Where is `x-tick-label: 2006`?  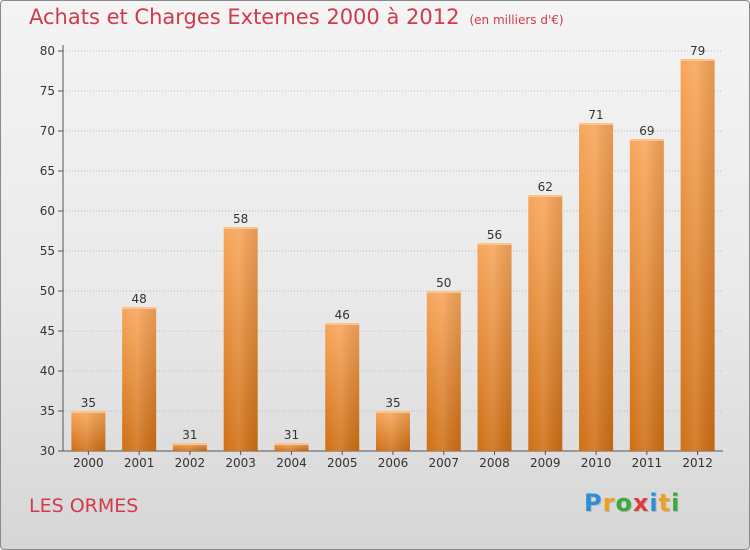
x-tick-label: 2006 is located at coordinates (393, 463).